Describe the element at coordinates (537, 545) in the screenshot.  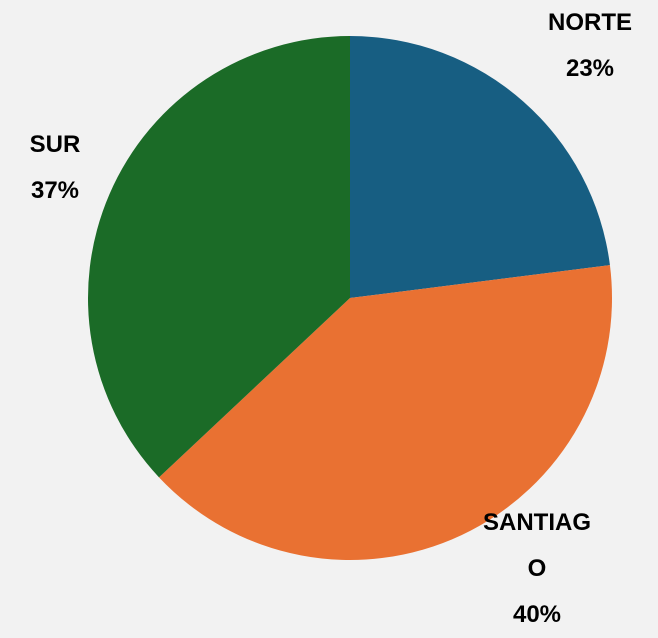
I see `slice-name: SANTIAGO` at that location.